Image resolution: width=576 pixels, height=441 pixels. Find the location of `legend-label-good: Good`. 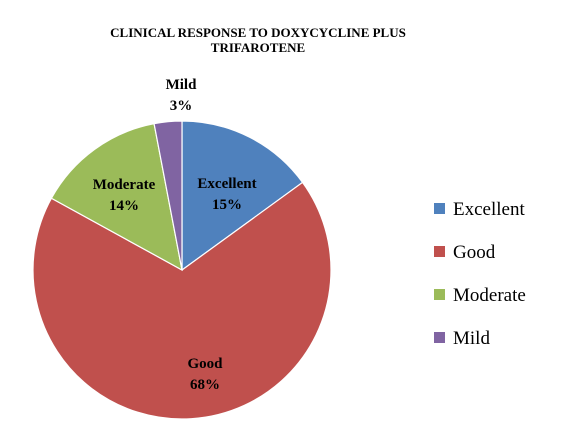

legend-label-good: Good is located at coordinates (474, 252).